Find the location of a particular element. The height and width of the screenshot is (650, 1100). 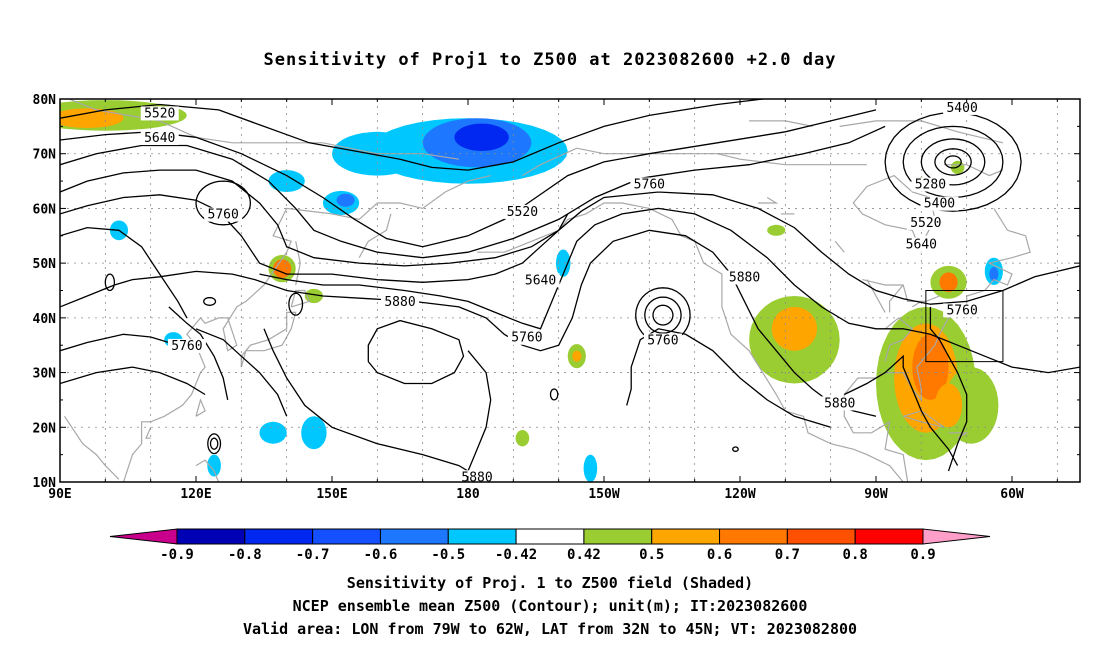

lon-tick-label: 150E is located at coordinates (331, 494).